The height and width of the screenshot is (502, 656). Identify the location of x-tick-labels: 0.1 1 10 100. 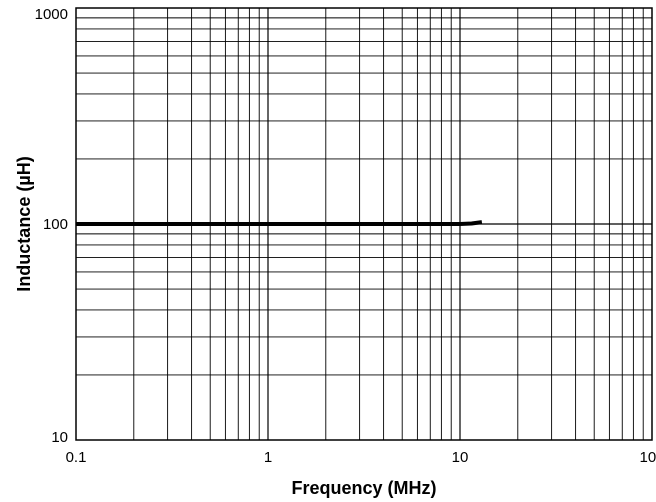
(361, 457).